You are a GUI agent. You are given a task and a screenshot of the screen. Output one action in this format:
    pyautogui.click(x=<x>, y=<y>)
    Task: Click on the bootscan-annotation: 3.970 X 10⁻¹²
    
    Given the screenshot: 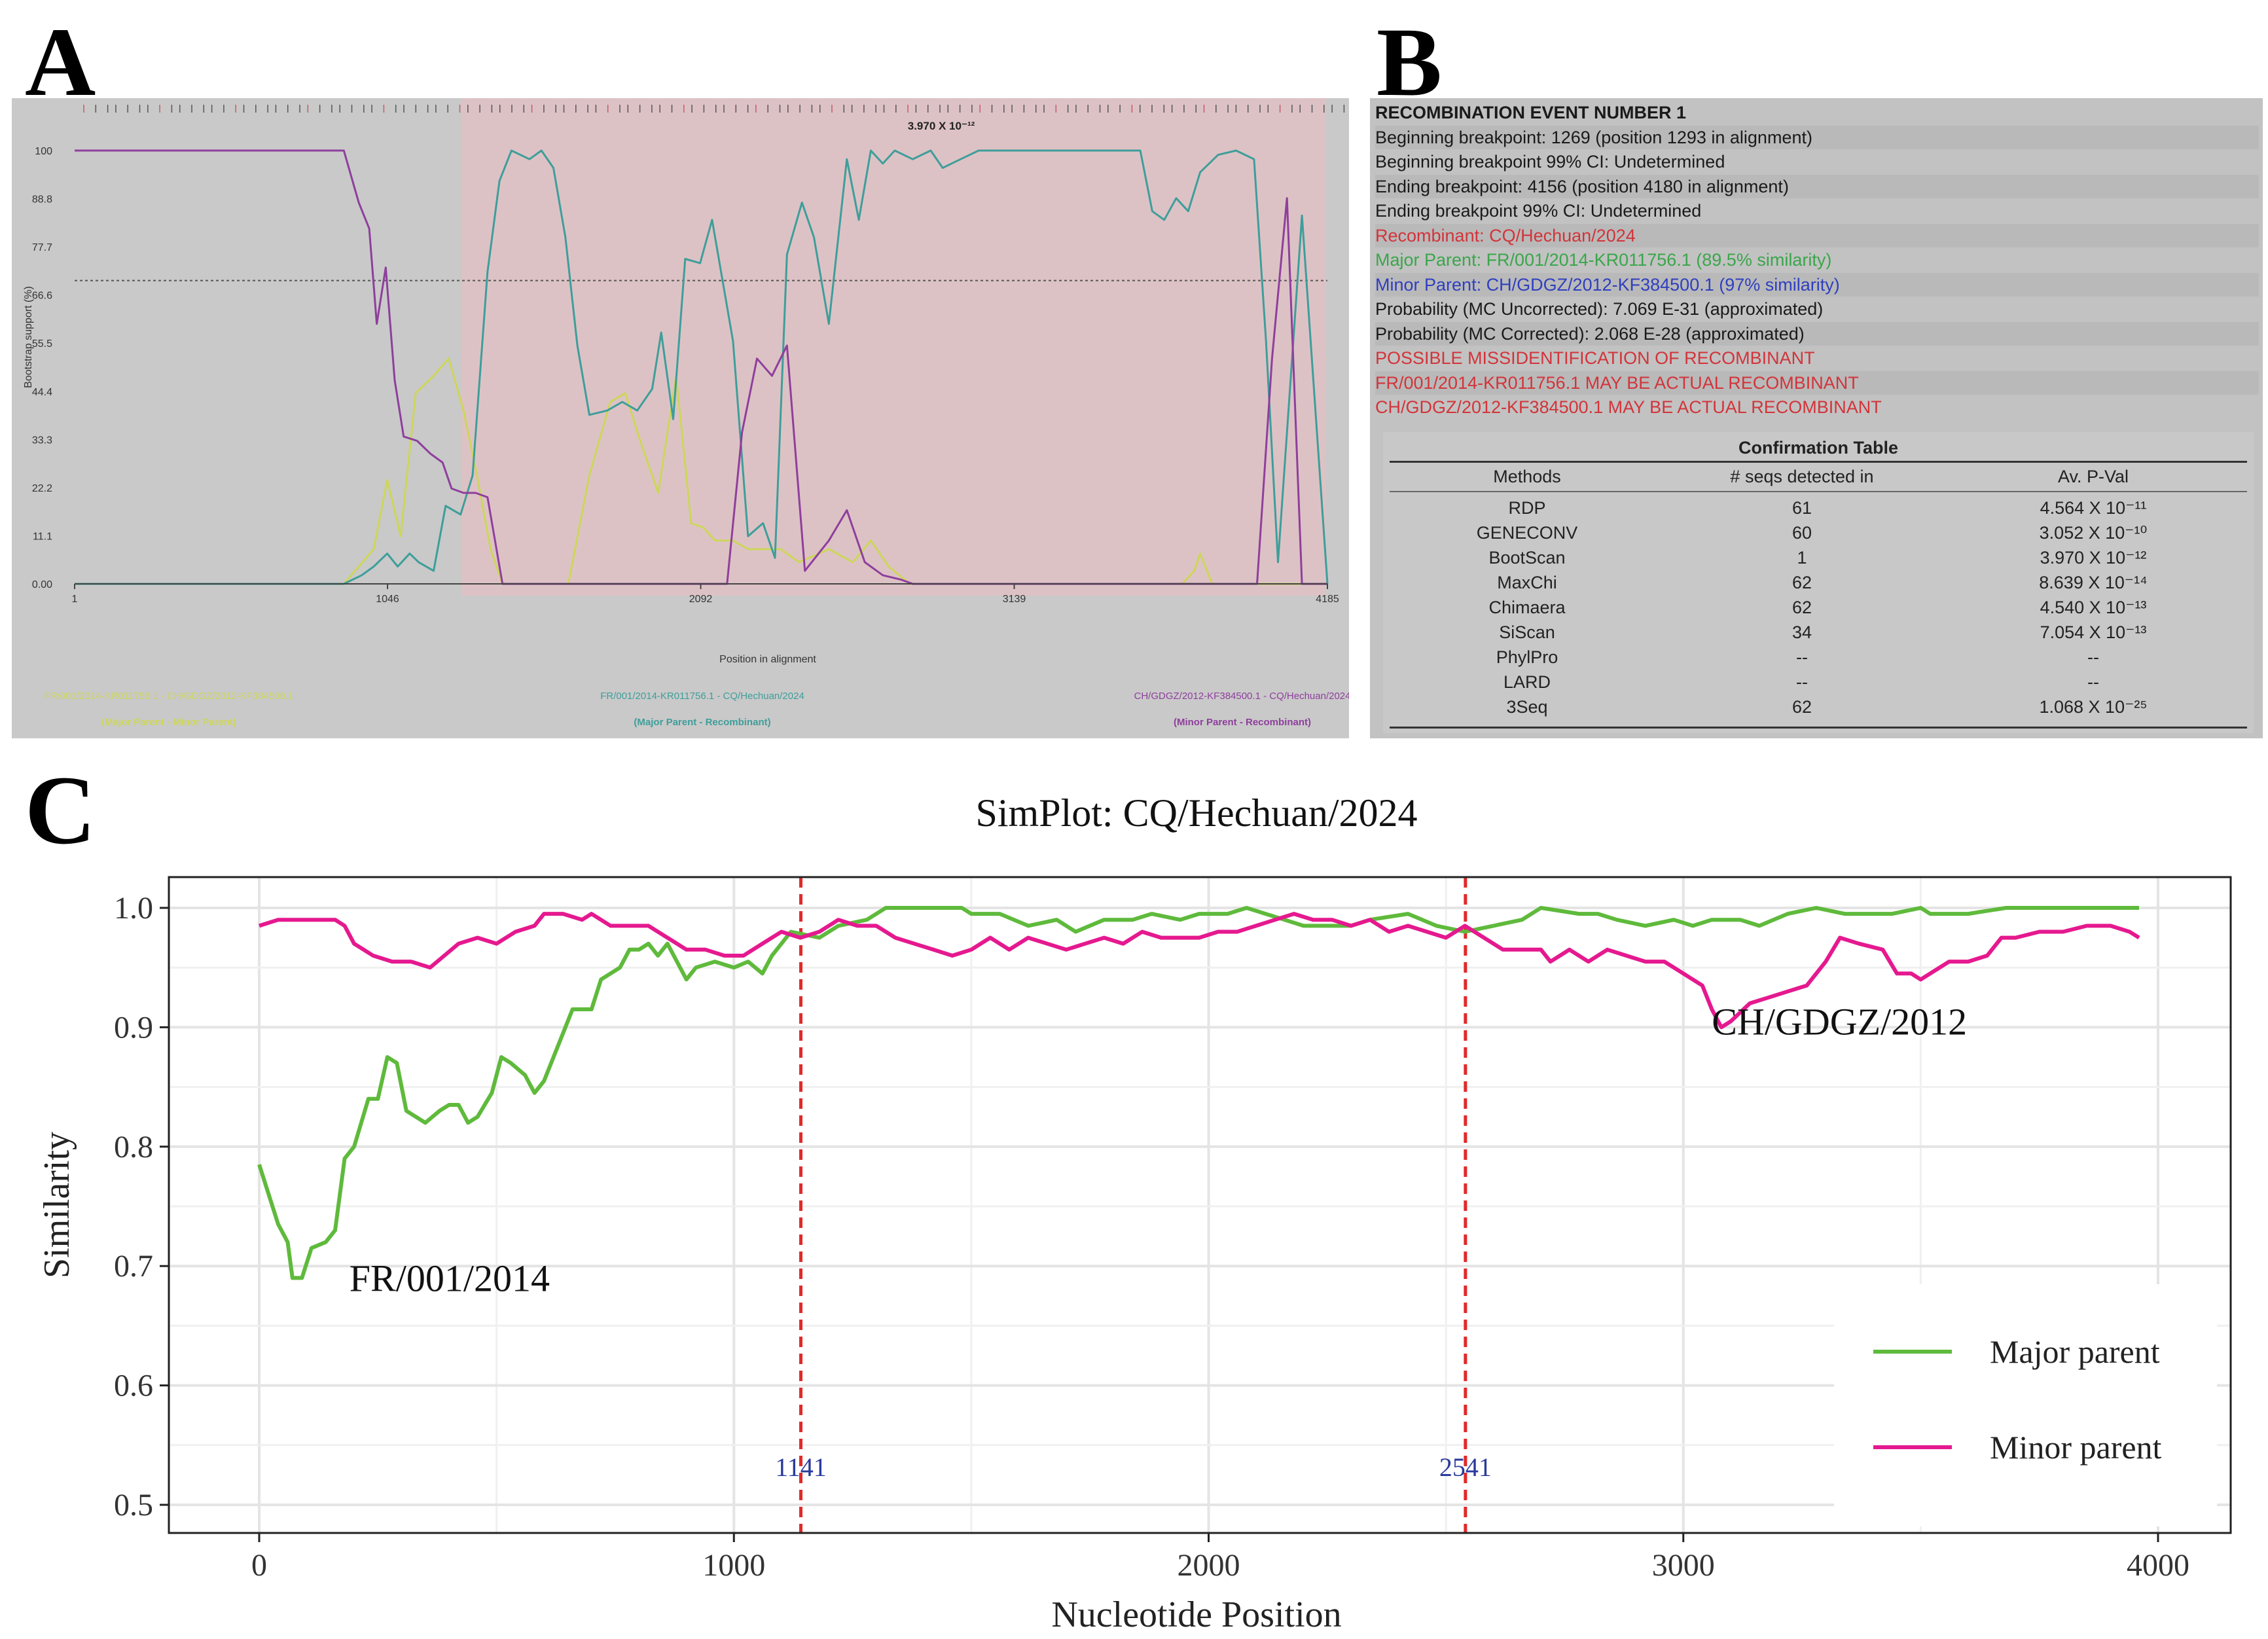 What is the action you would take?
    pyautogui.click(x=941, y=126)
    